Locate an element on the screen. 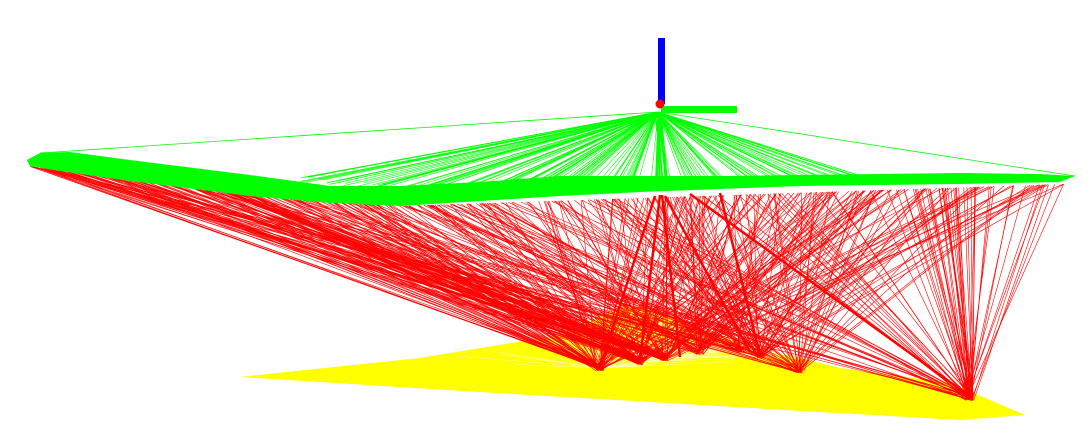 The height and width of the screenshot is (443, 1092). axis-origin is located at coordinates (660, 104).